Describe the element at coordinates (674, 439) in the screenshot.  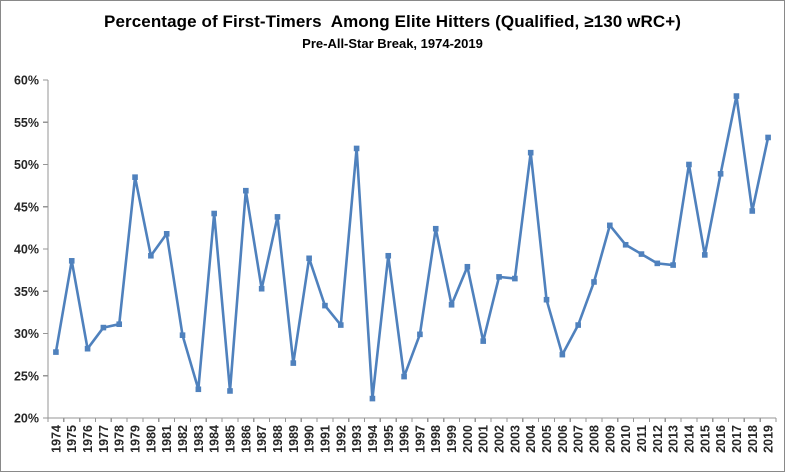
I see `x-axis-tick-label: 2013` at that location.